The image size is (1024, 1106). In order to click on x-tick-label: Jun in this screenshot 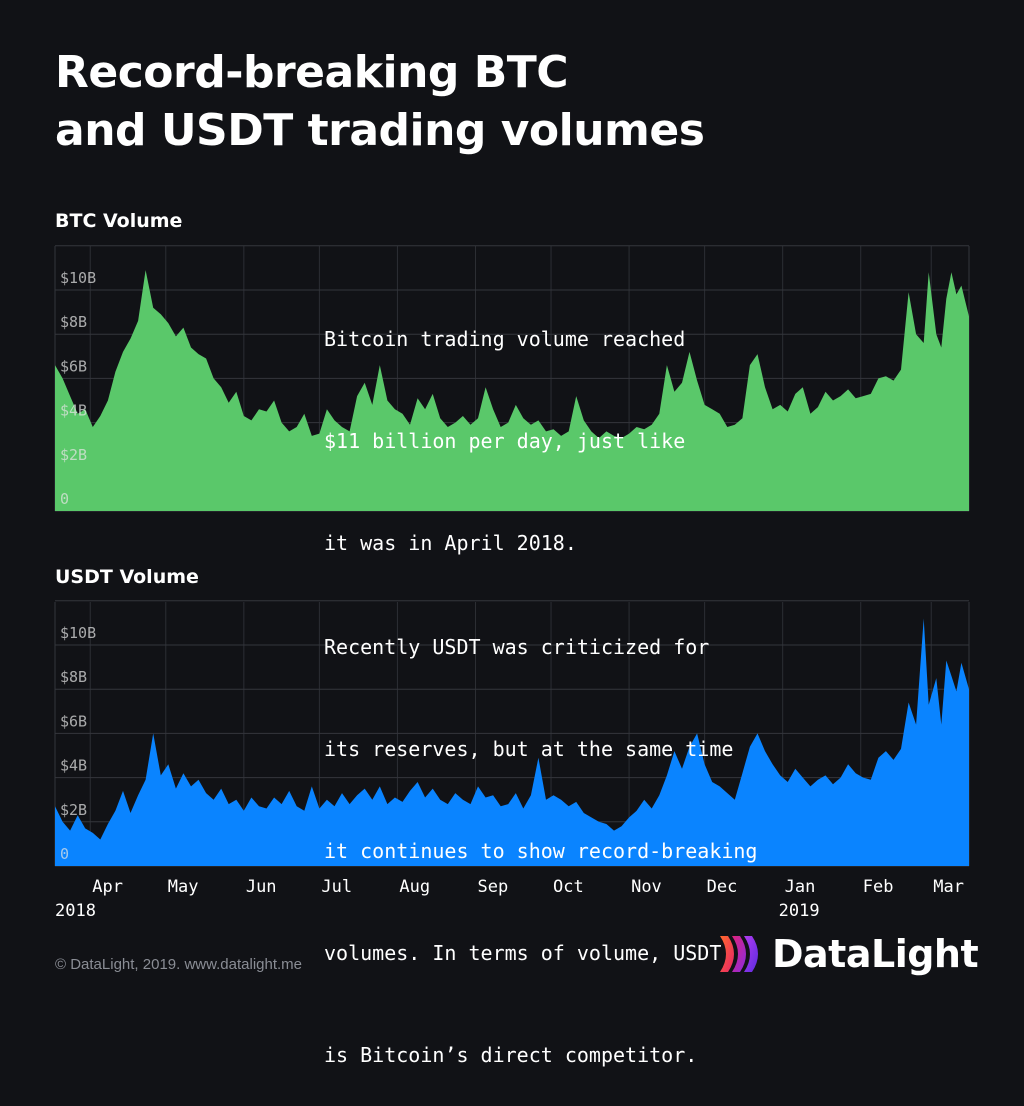, I will do `click(261, 887)`.